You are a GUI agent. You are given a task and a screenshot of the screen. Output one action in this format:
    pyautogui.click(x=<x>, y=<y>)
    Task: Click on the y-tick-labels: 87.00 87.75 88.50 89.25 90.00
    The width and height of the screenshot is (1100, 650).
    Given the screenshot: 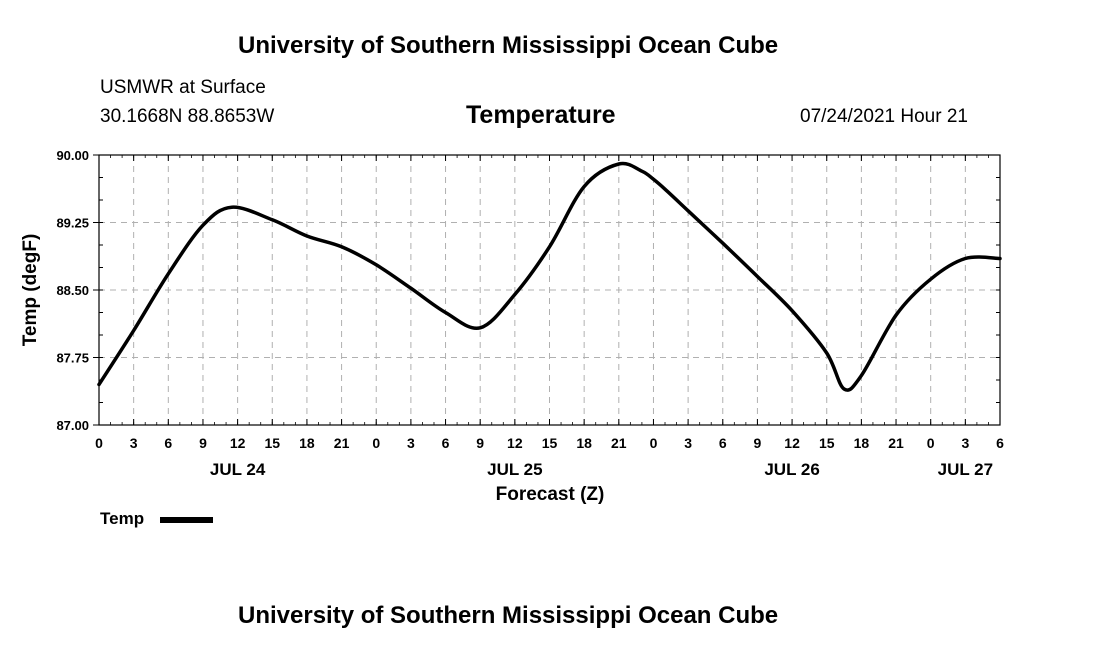 What is the action you would take?
    pyautogui.click(x=72, y=290)
    